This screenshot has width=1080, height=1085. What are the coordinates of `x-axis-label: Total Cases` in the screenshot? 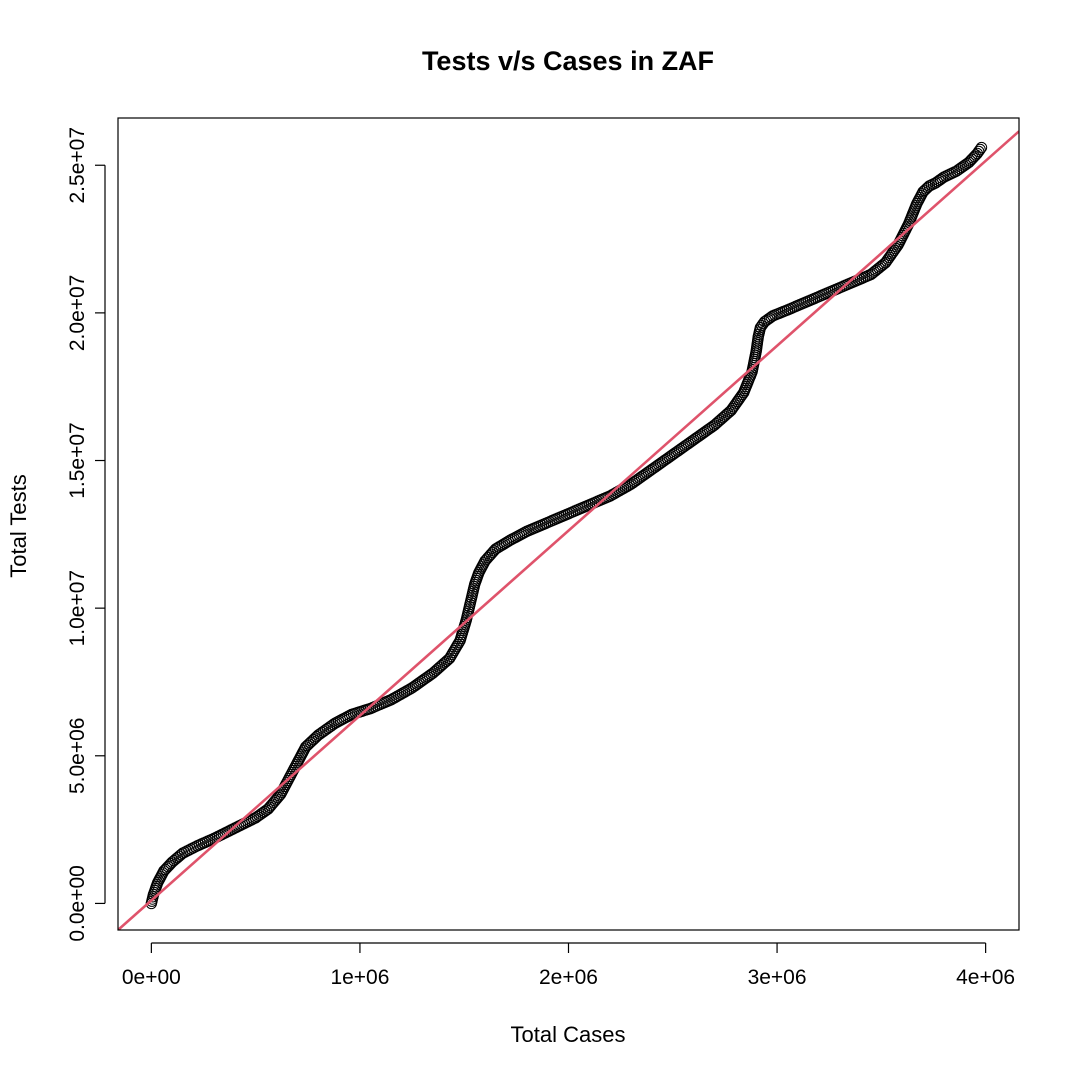 It's located at (568, 1034).